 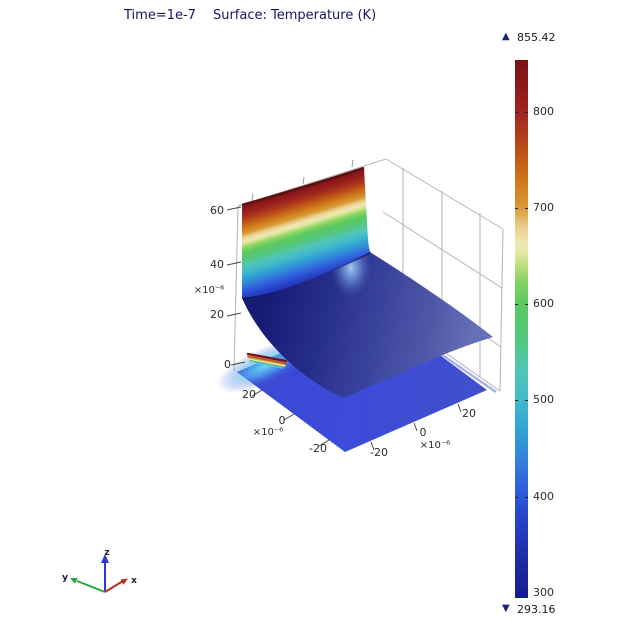 What do you see at coordinates (217, 264) in the screenshot?
I see `z-tick-label: 40` at bounding box center [217, 264].